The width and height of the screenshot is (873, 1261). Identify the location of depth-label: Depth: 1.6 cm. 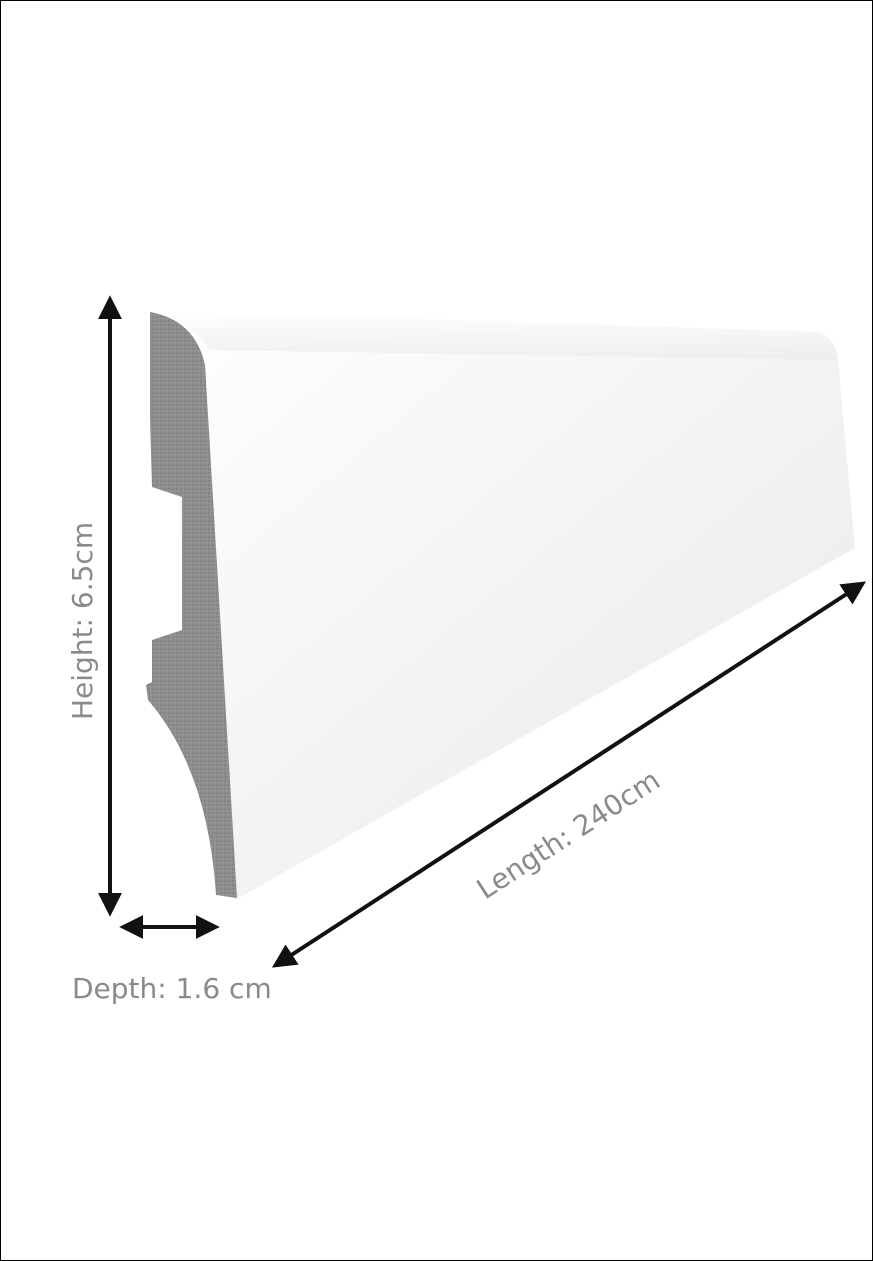
(172, 988).